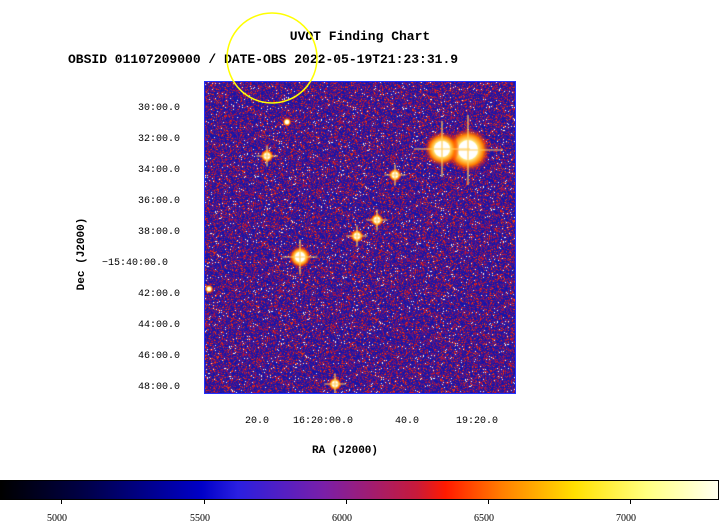 This screenshot has width=720, height=524. What do you see at coordinates (158, 108) in the screenshot?
I see `y-tick: 30:00.0` at bounding box center [158, 108].